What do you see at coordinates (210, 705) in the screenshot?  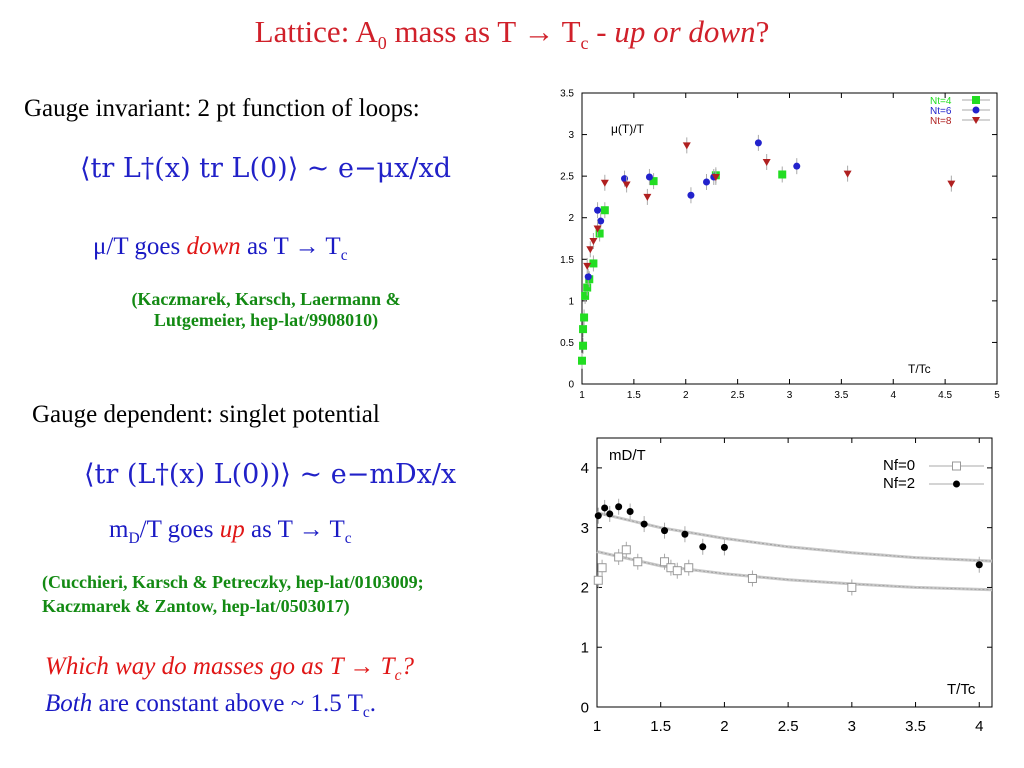 I see `conclusion-answer: Both are constant above ~ 1.5 Tc.` at bounding box center [210, 705].